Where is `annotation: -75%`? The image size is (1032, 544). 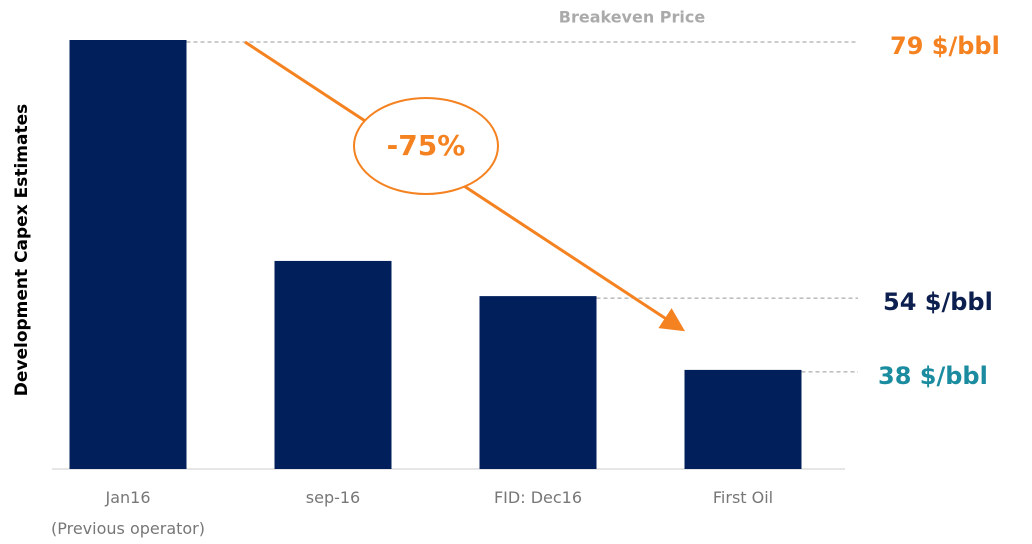
annotation: -75% is located at coordinates (426, 145).